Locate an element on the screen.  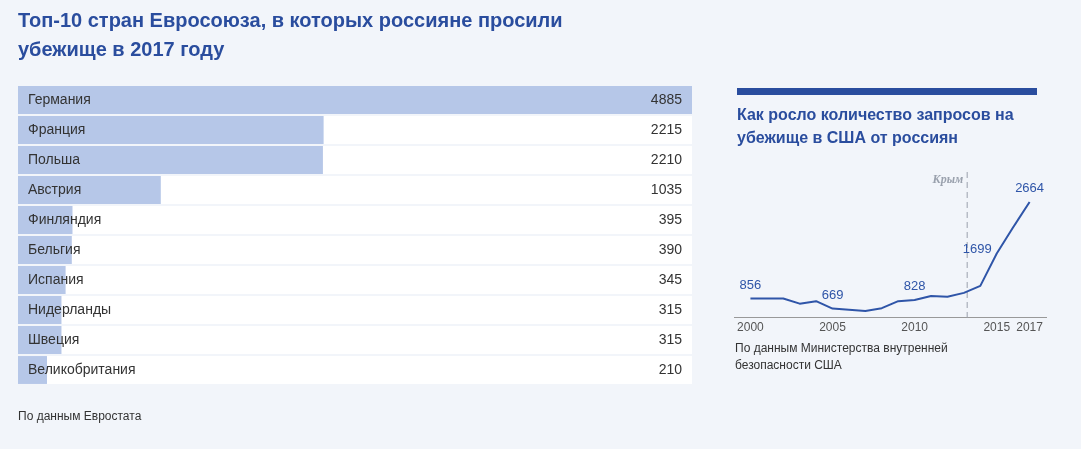
y-tick-label: Швеция is located at coordinates (54, 338).